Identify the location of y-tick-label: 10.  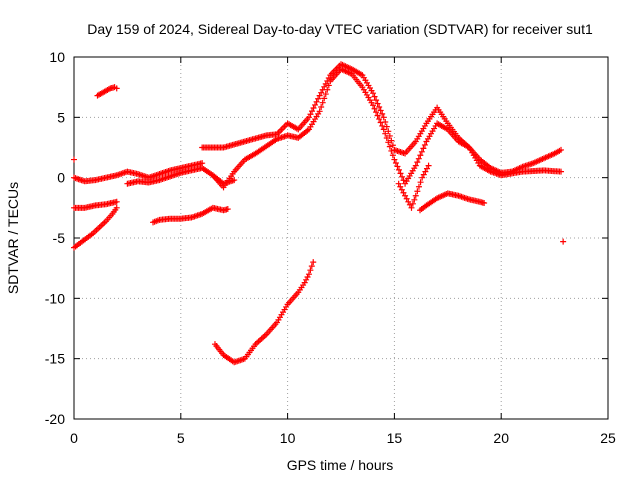
(57, 57).